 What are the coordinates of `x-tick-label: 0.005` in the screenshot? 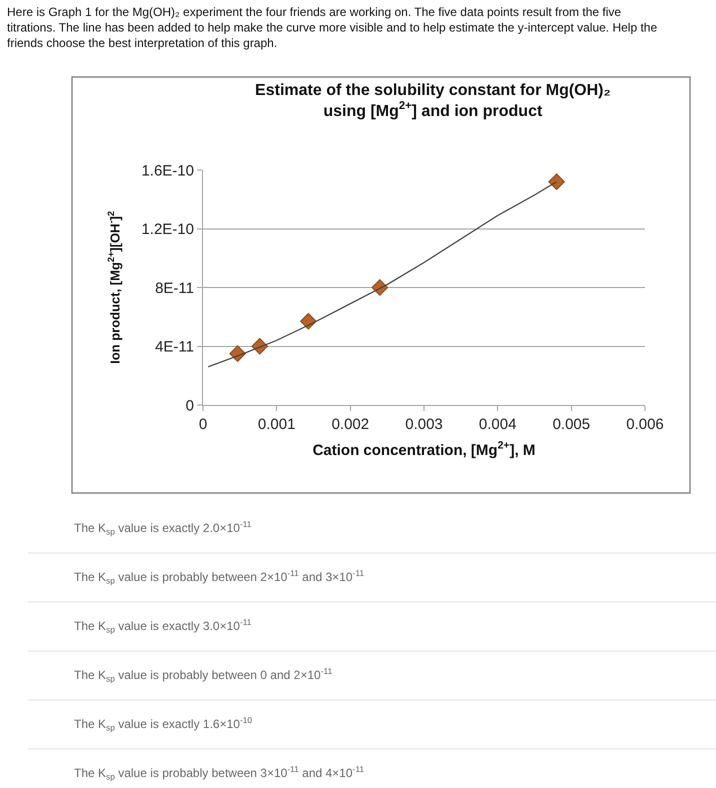 It's located at (571, 424).